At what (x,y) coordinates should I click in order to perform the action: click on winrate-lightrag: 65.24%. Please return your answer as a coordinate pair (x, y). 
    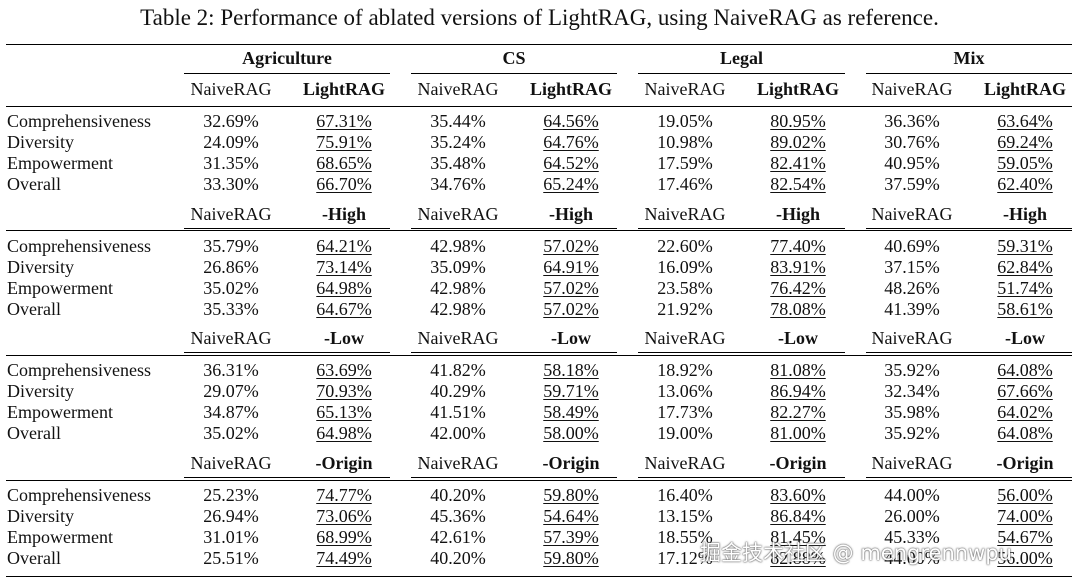
    Looking at the image, I should click on (571, 184).